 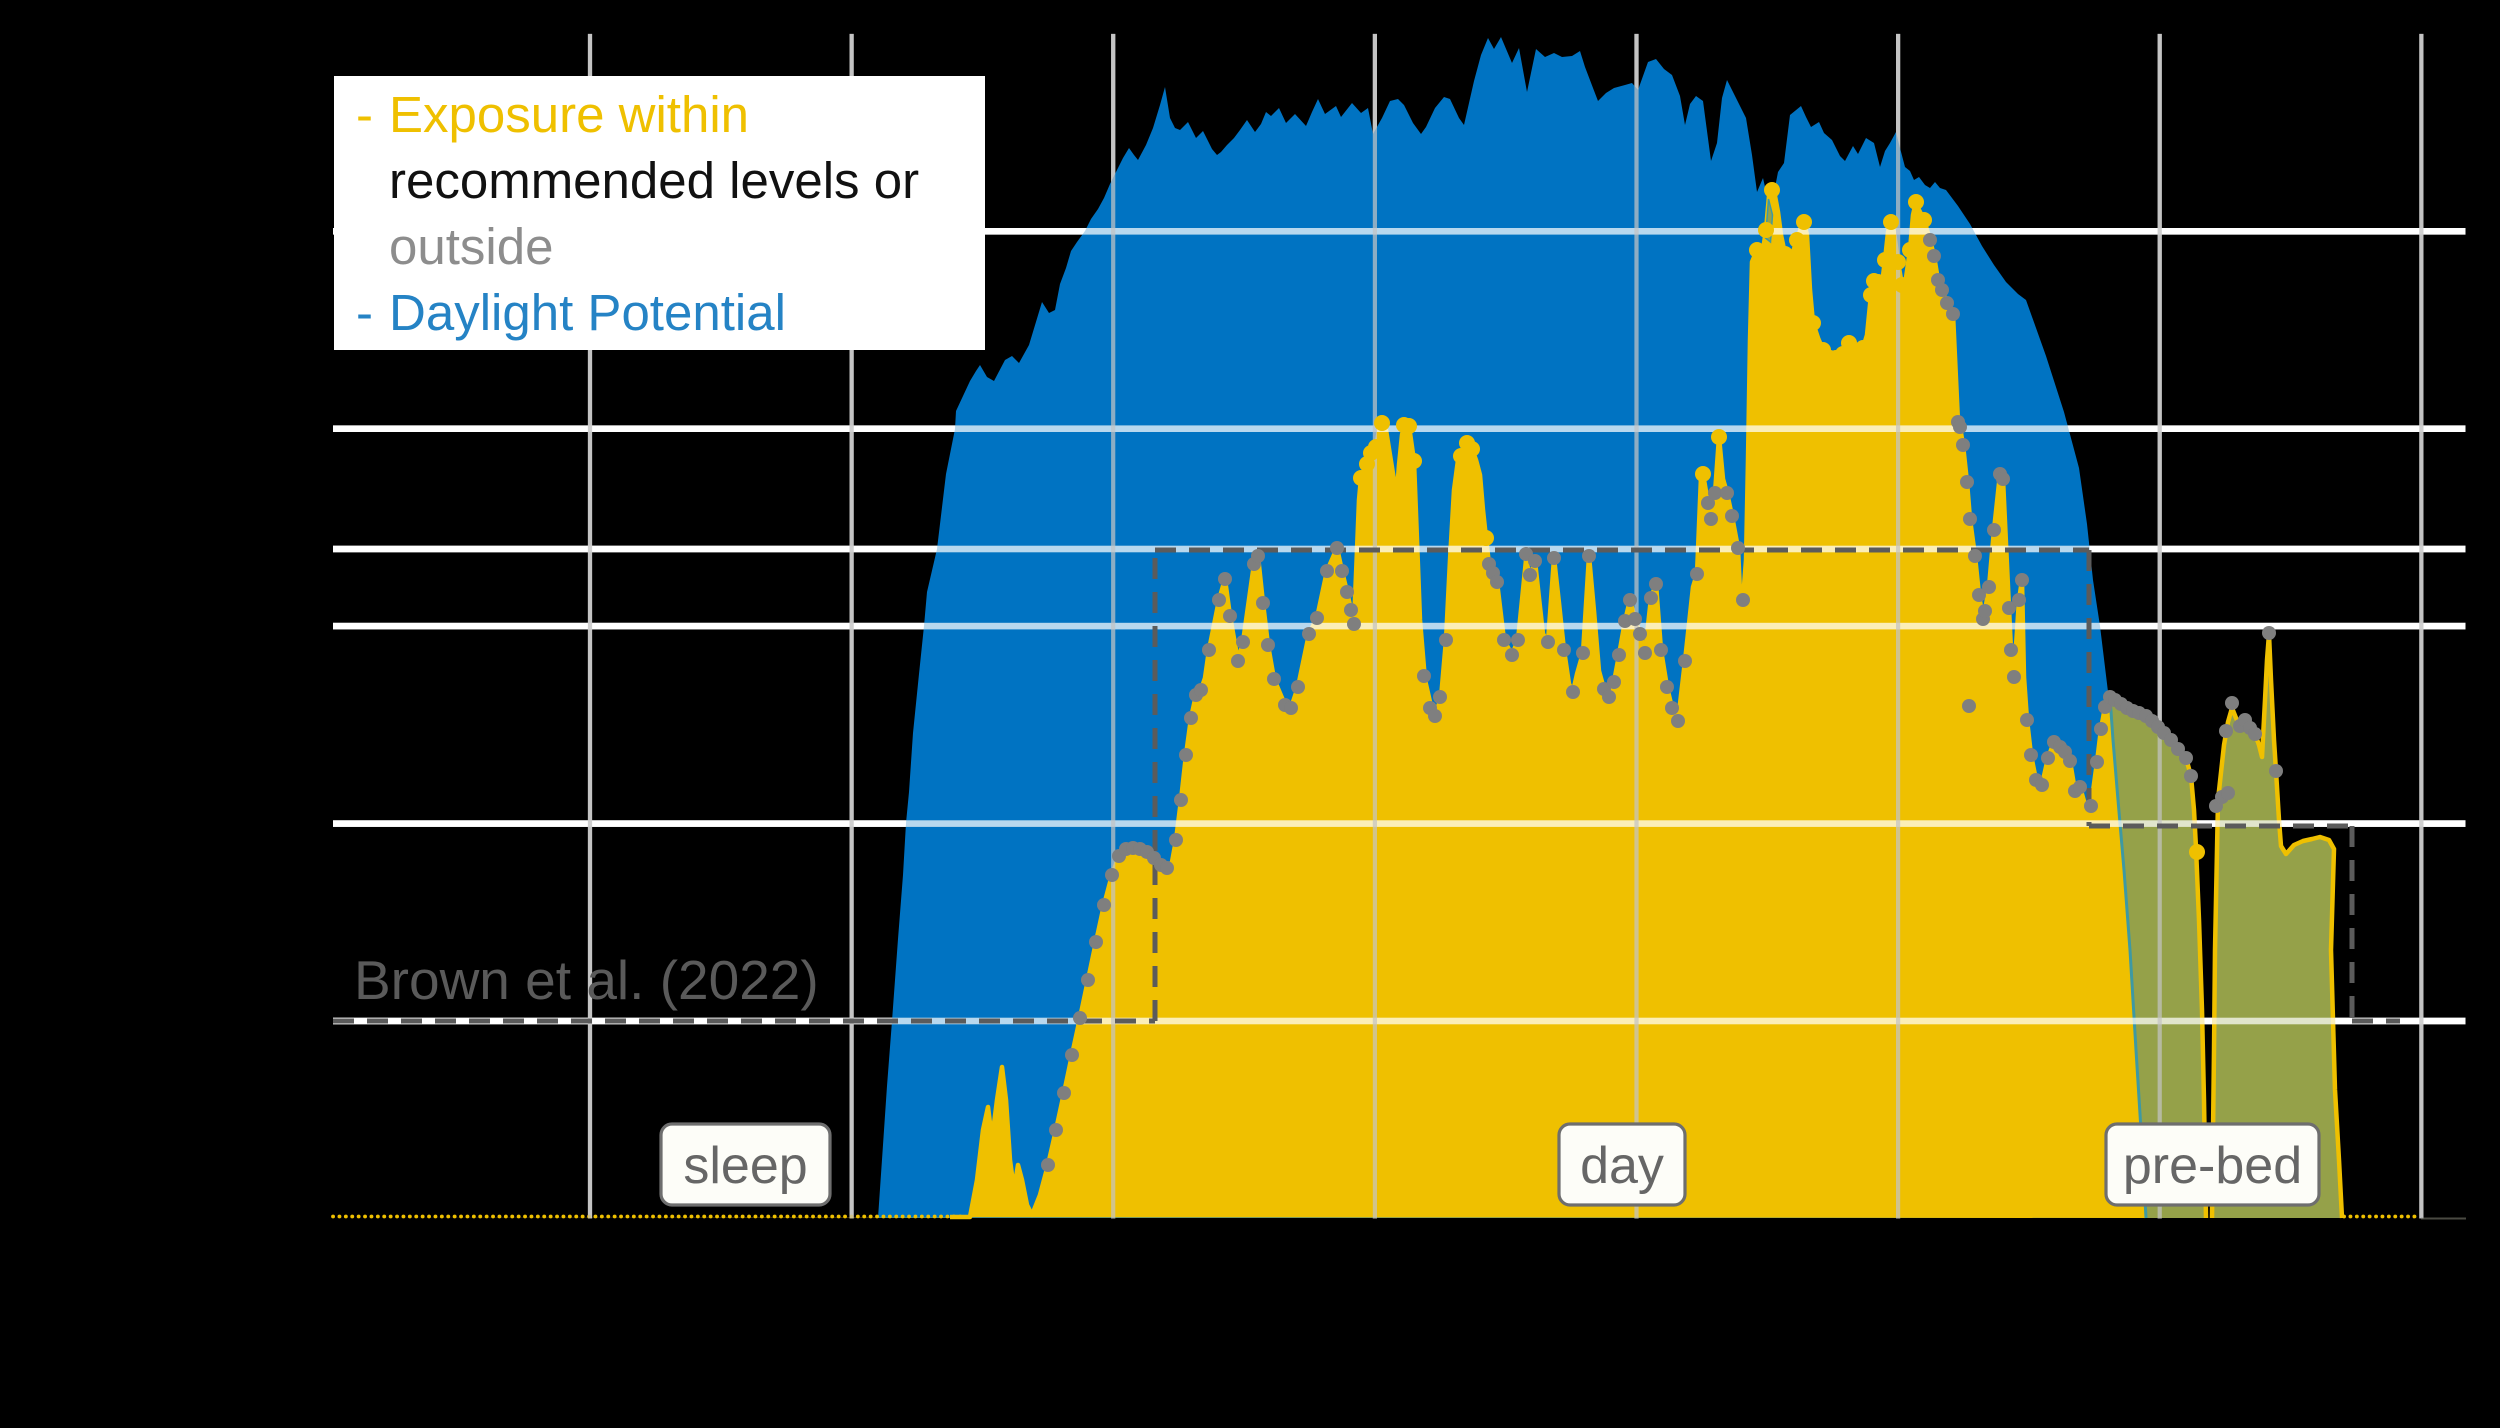 I want to click on svg-text: recommended levels or, so click(x=654, y=180).